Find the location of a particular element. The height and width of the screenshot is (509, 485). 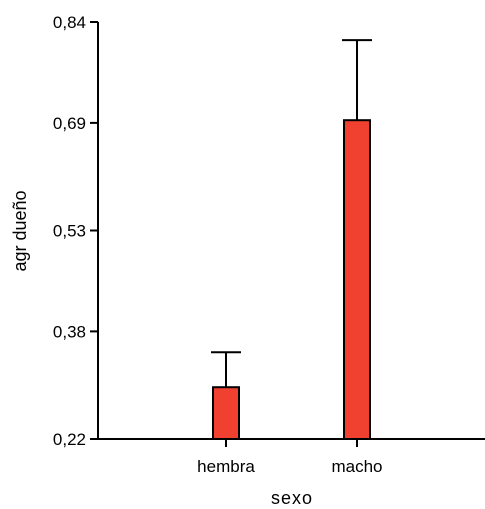

y-axis-ticks: 0,22 0,38 0,53 0,69 0,84 is located at coordinates (75, 231).